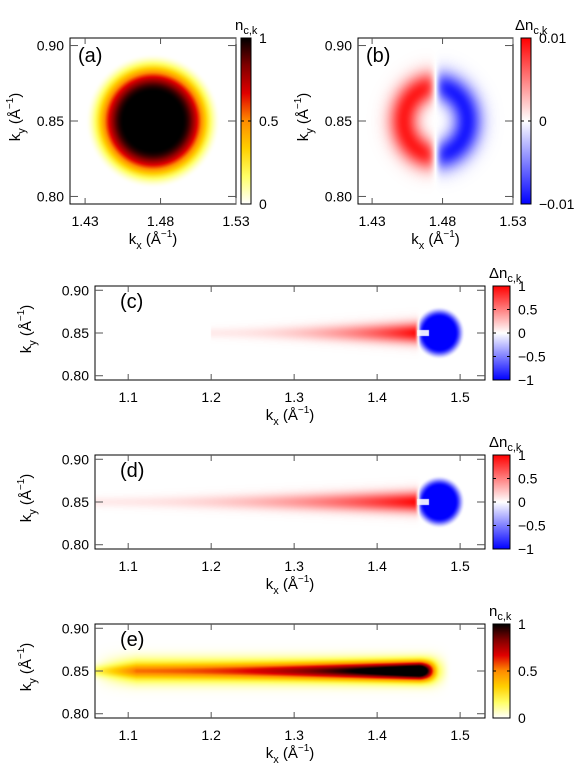 This screenshot has width=581, height=774. Describe the element at coordinates (378, 56) in the screenshot. I see `panel-label: (b)` at that location.